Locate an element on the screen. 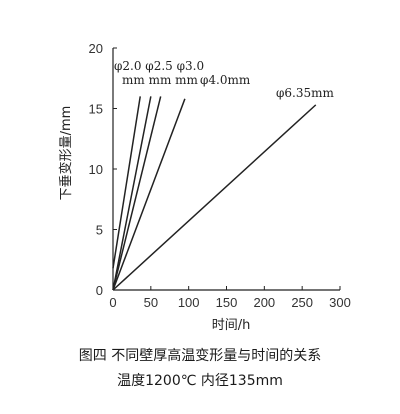  y-tick-label: 0 is located at coordinates (99, 290).